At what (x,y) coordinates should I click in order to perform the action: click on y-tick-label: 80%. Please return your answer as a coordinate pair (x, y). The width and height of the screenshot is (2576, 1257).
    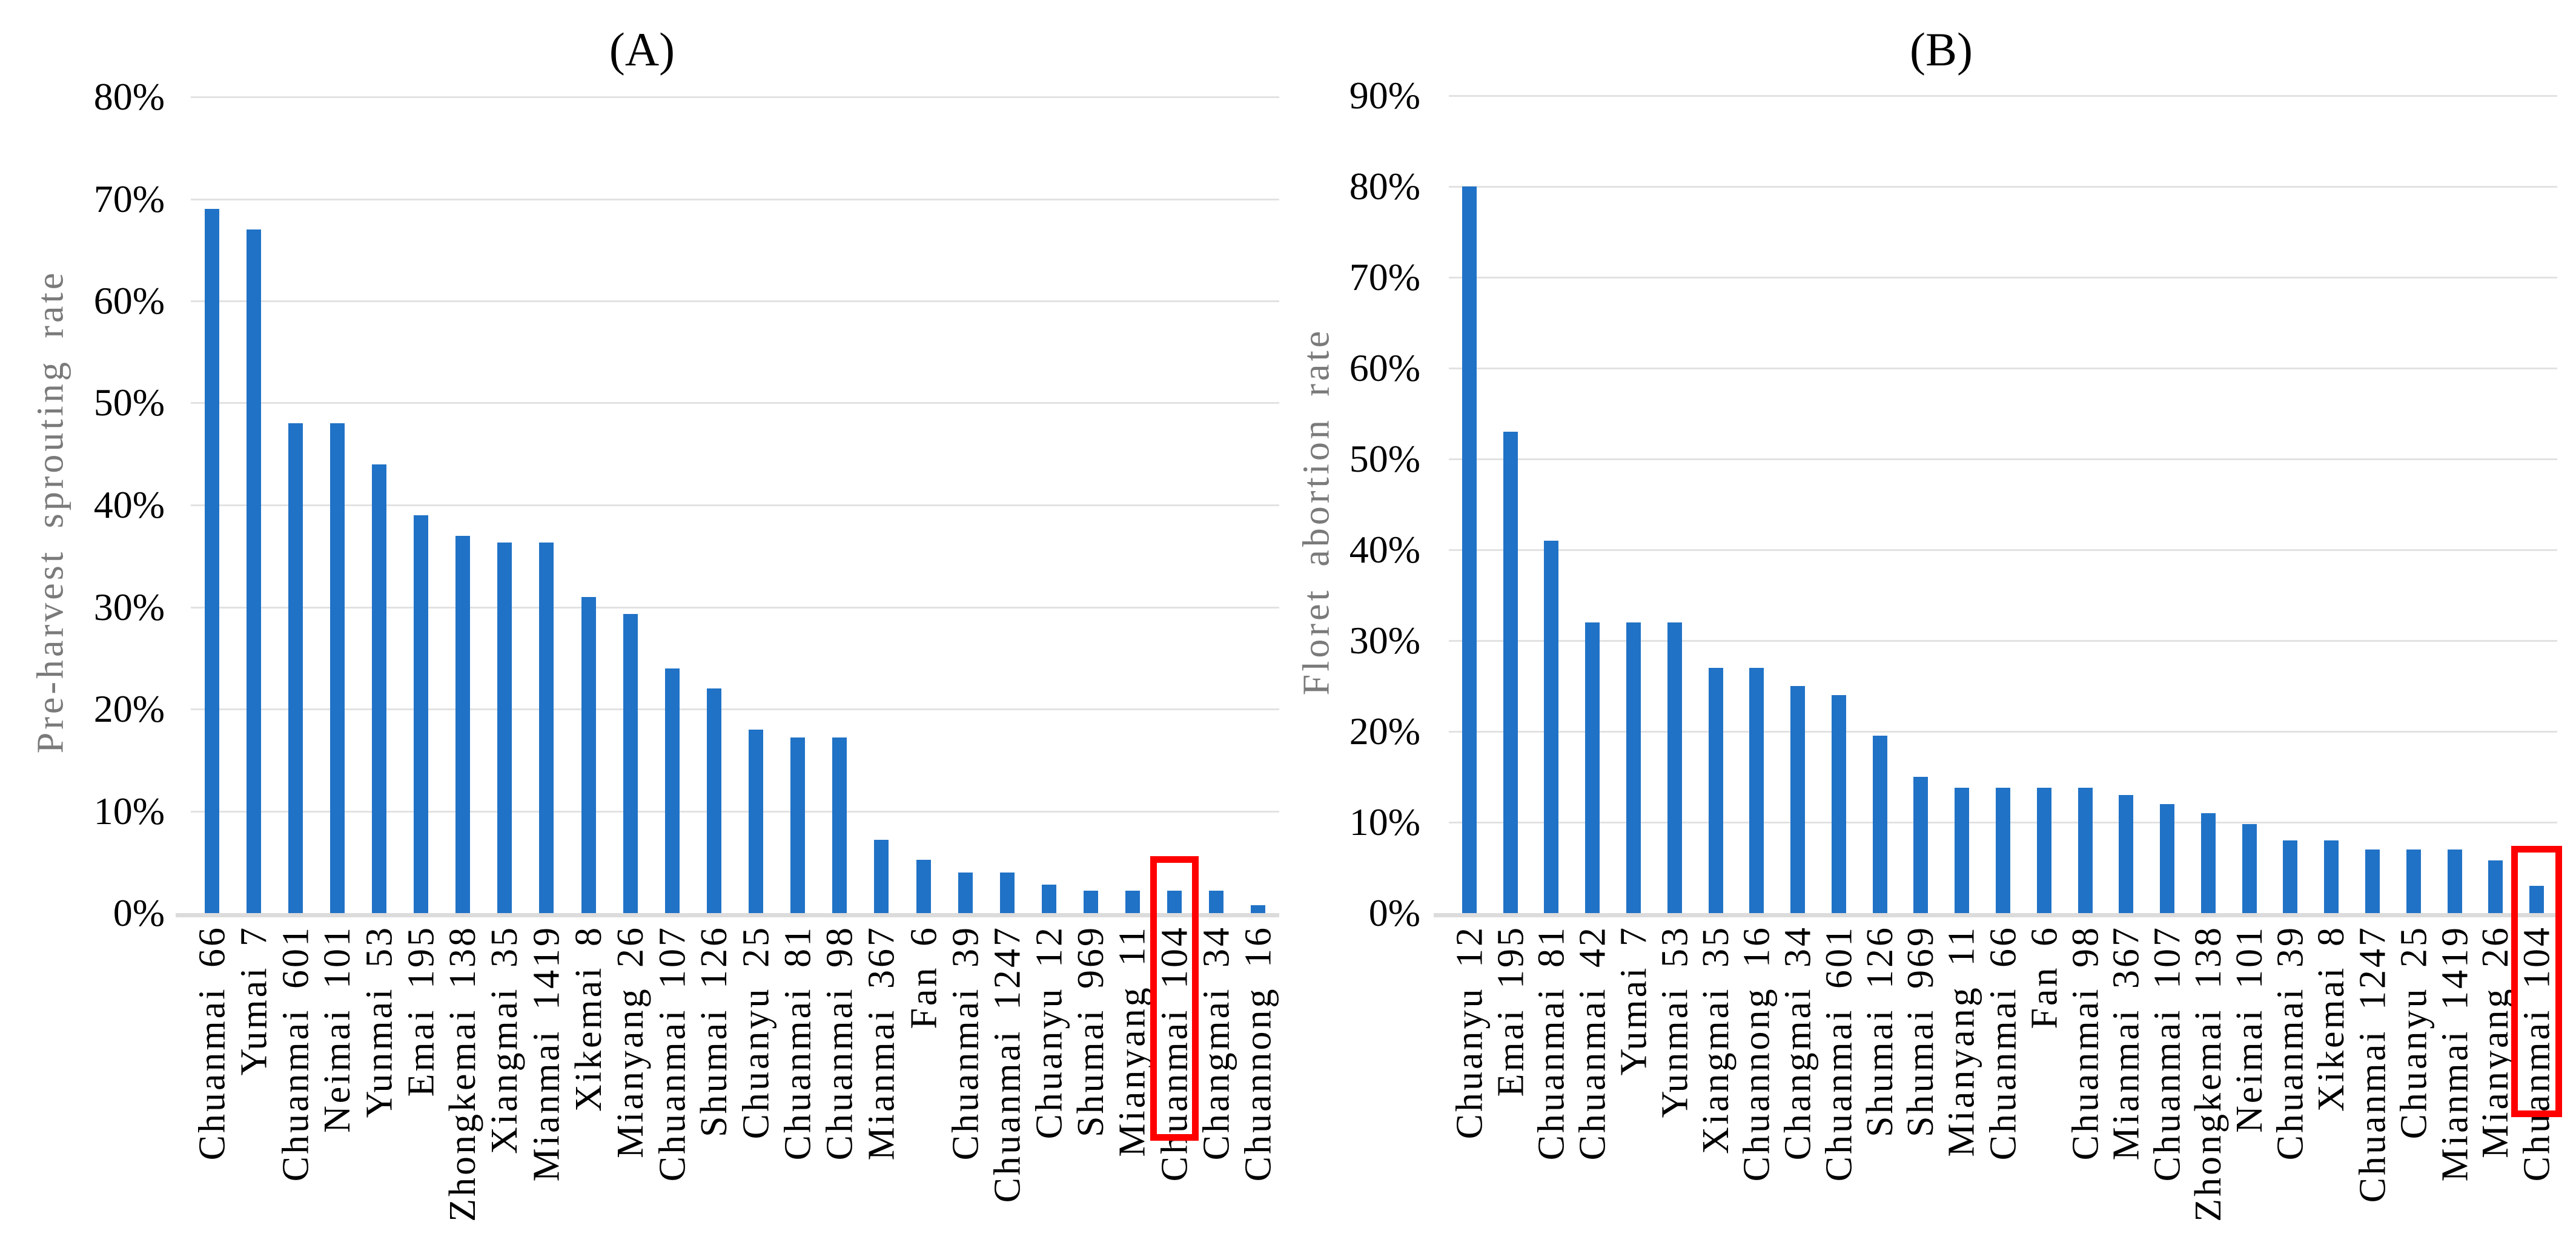
    Looking at the image, I should click on (129, 97).